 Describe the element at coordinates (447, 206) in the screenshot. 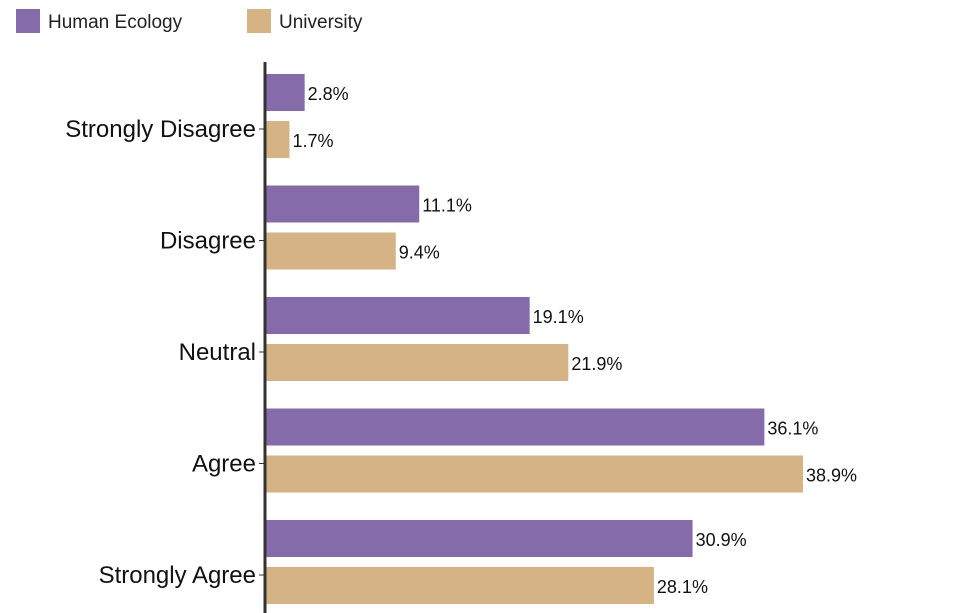

I see `value-label-disagree-human-ecology: 11.1%` at that location.